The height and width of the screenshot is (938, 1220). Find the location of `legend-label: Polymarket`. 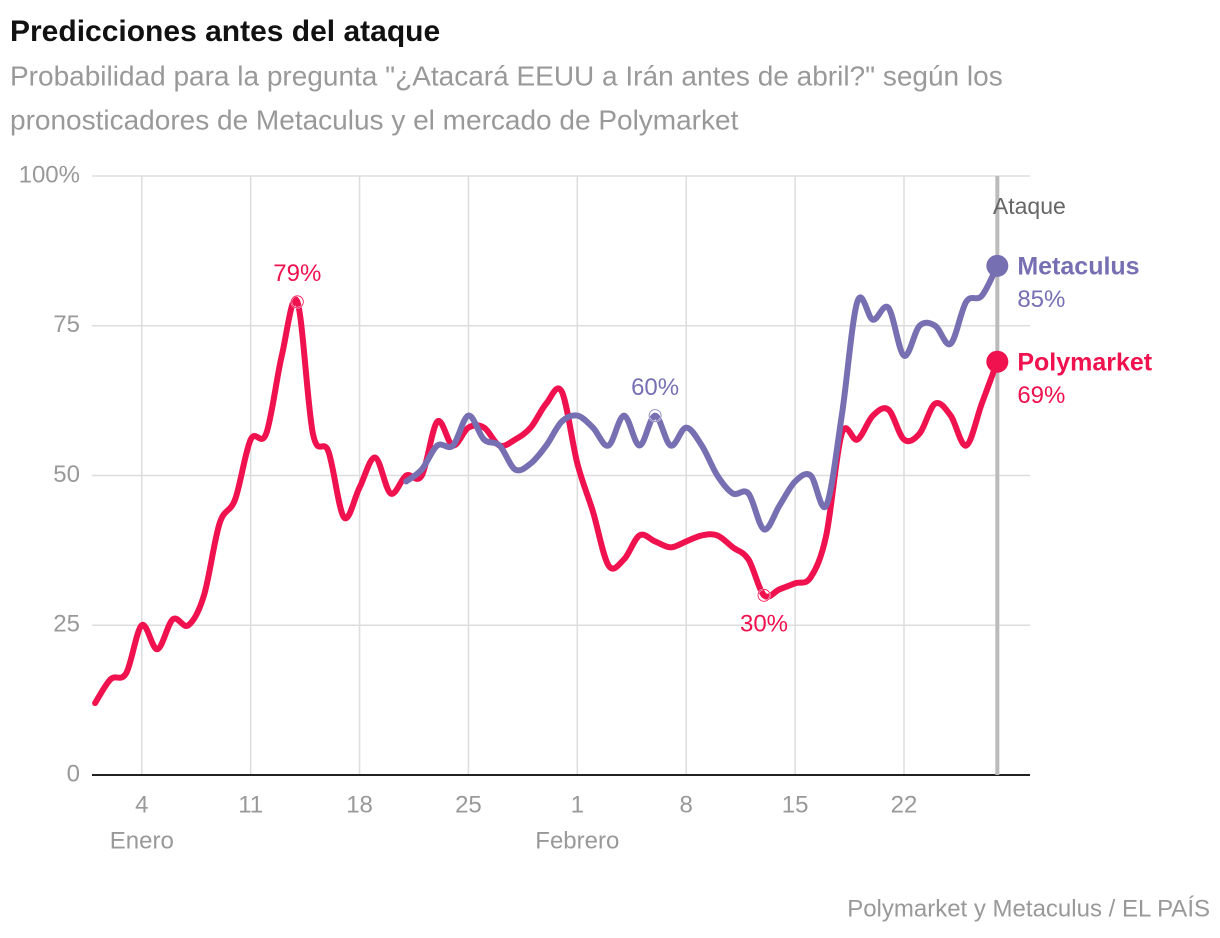

legend-label: Polymarket is located at coordinates (1084, 362).